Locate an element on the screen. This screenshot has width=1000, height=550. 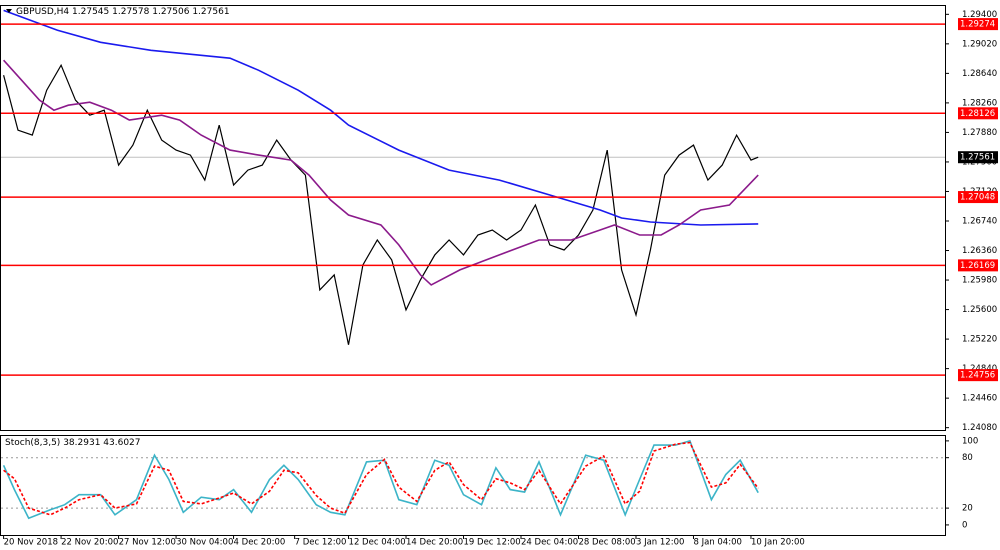
high: 1.27578 is located at coordinates (130, 12).